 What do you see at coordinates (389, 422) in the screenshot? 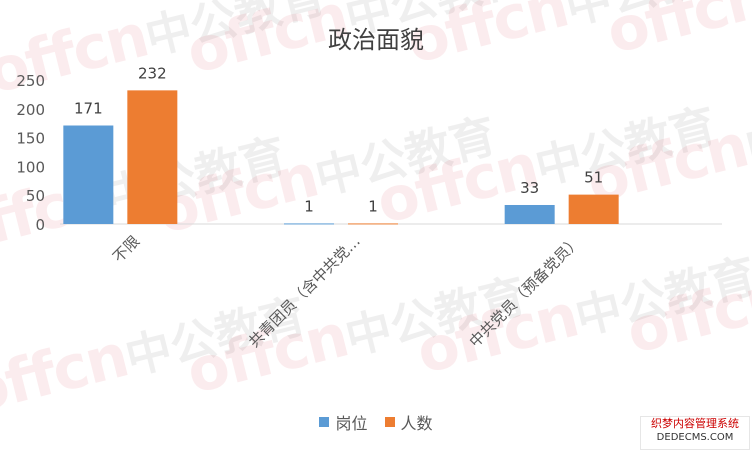
I see `legend-swatch-renshu` at bounding box center [389, 422].